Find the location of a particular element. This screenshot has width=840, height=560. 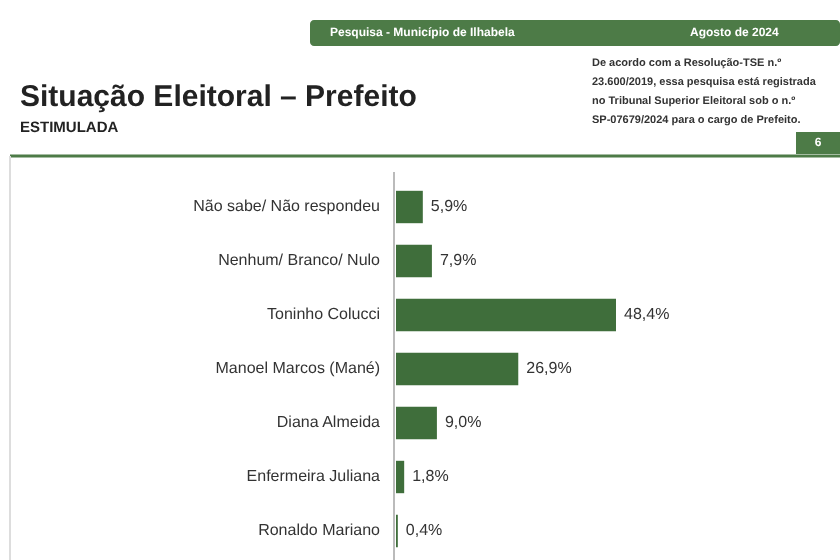

y-tick-label: Não sabe/ Não respondeu is located at coordinates (286, 206).